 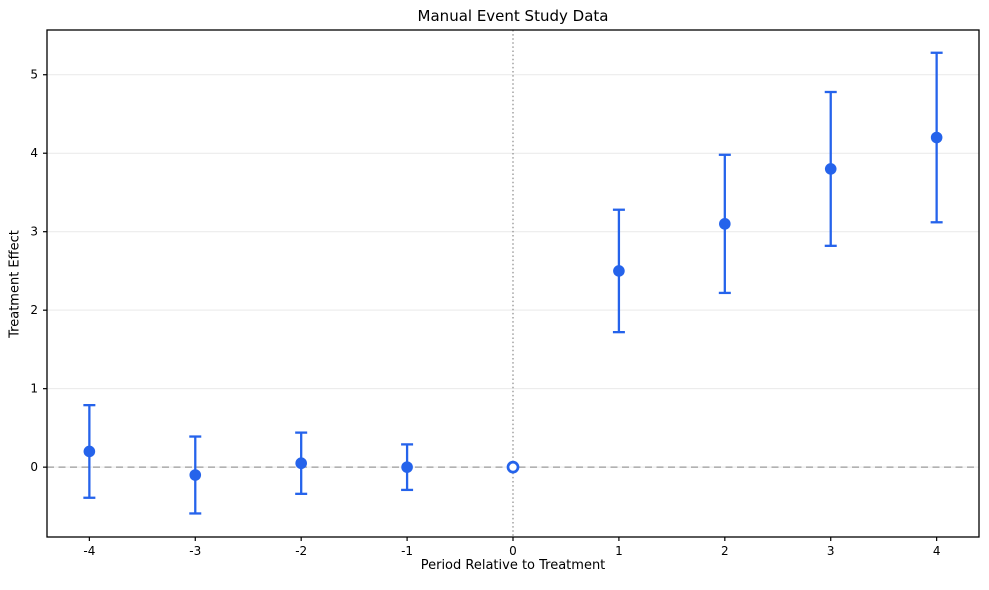 What do you see at coordinates (34, 153) in the screenshot?
I see `y-tick-label: 4` at bounding box center [34, 153].